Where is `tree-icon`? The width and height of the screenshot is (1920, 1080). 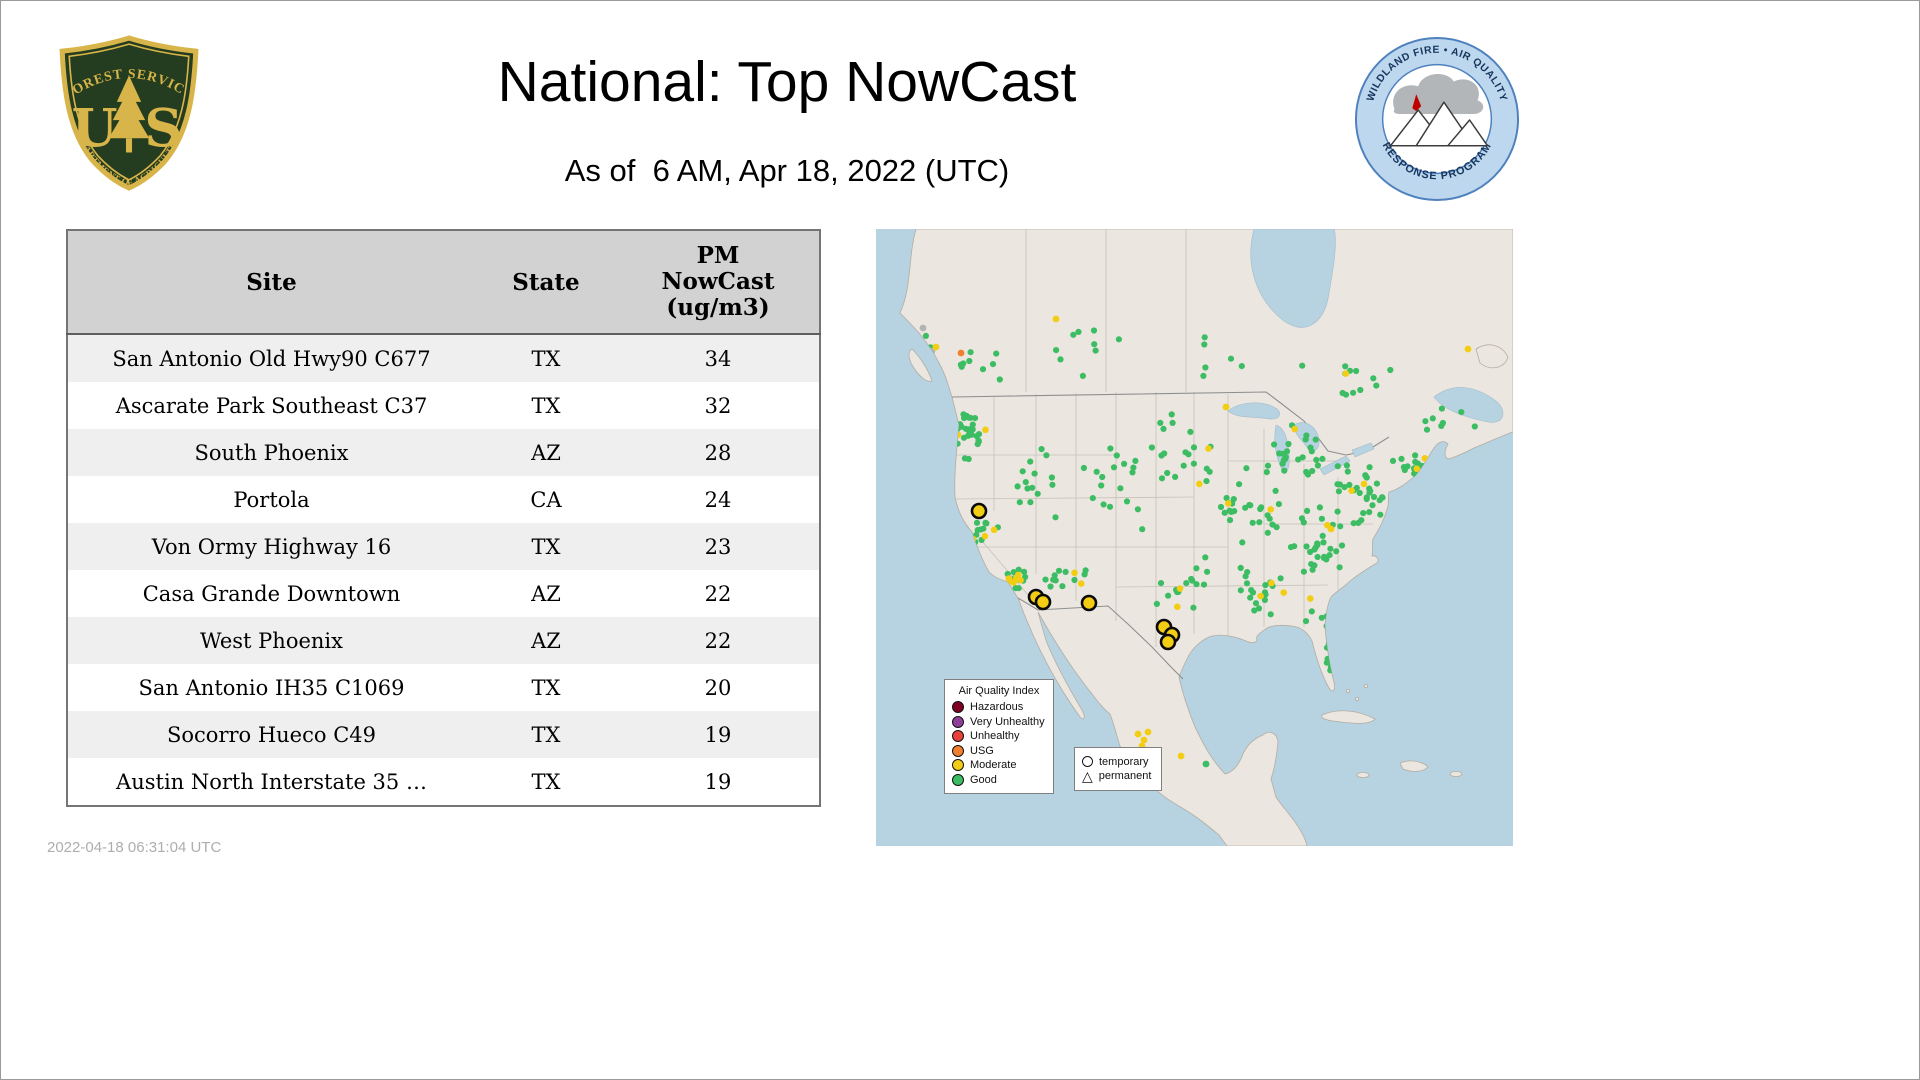
tree-icon is located at coordinates (129, 114).